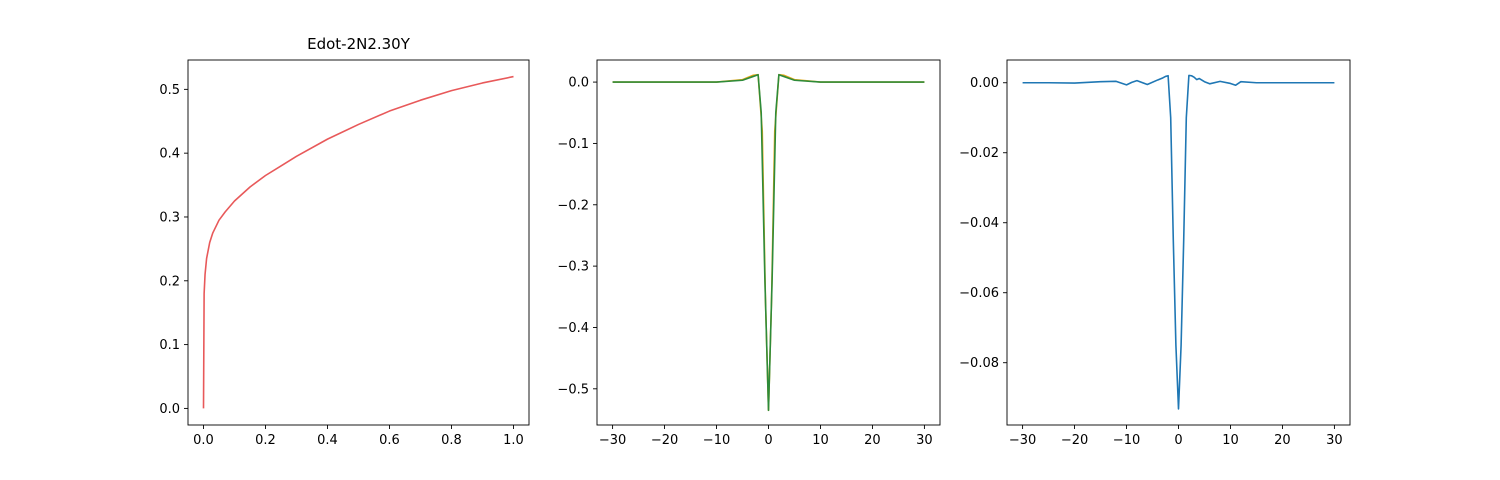  What do you see at coordinates (573, 328) in the screenshot?
I see `y-tick-label: −0.4` at bounding box center [573, 328].